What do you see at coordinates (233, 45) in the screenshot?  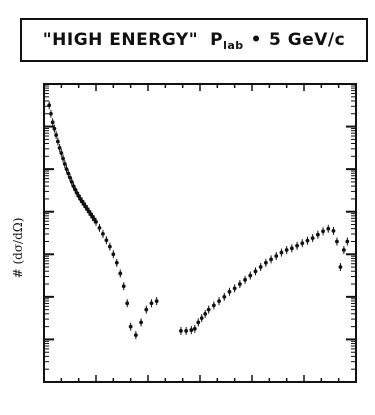 I see `title-subscript: lab` at bounding box center [233, 45].